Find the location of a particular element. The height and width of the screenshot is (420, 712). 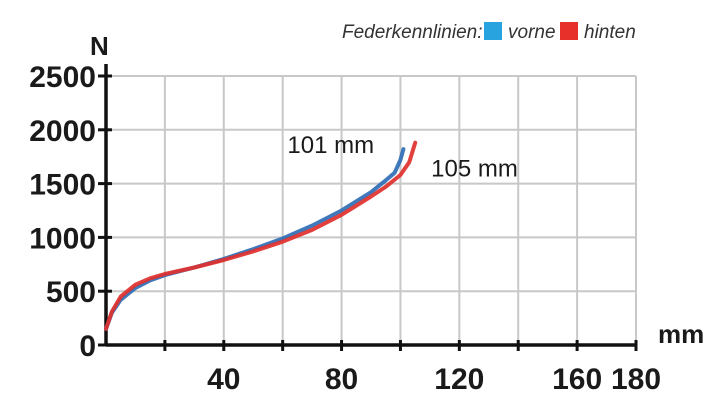

x-tick-label: 160 is located at coordinates (577, 379).